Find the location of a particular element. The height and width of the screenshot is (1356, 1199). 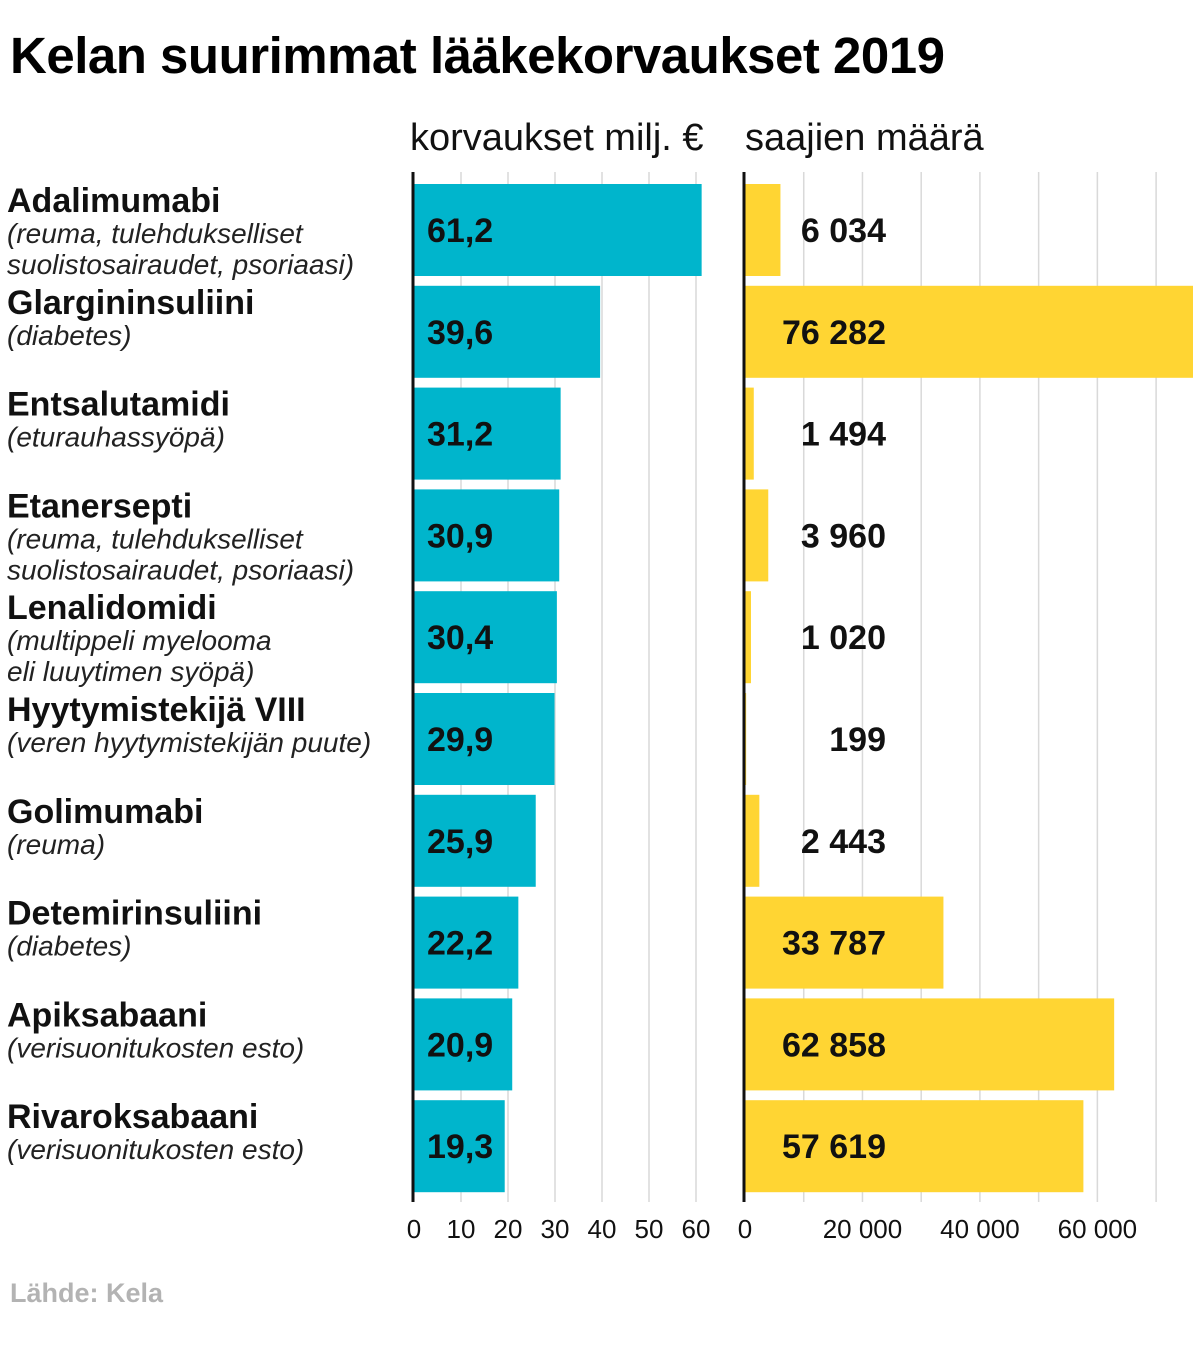

category-name: Rivaroksabaani is located at coordinates (132, 1117).